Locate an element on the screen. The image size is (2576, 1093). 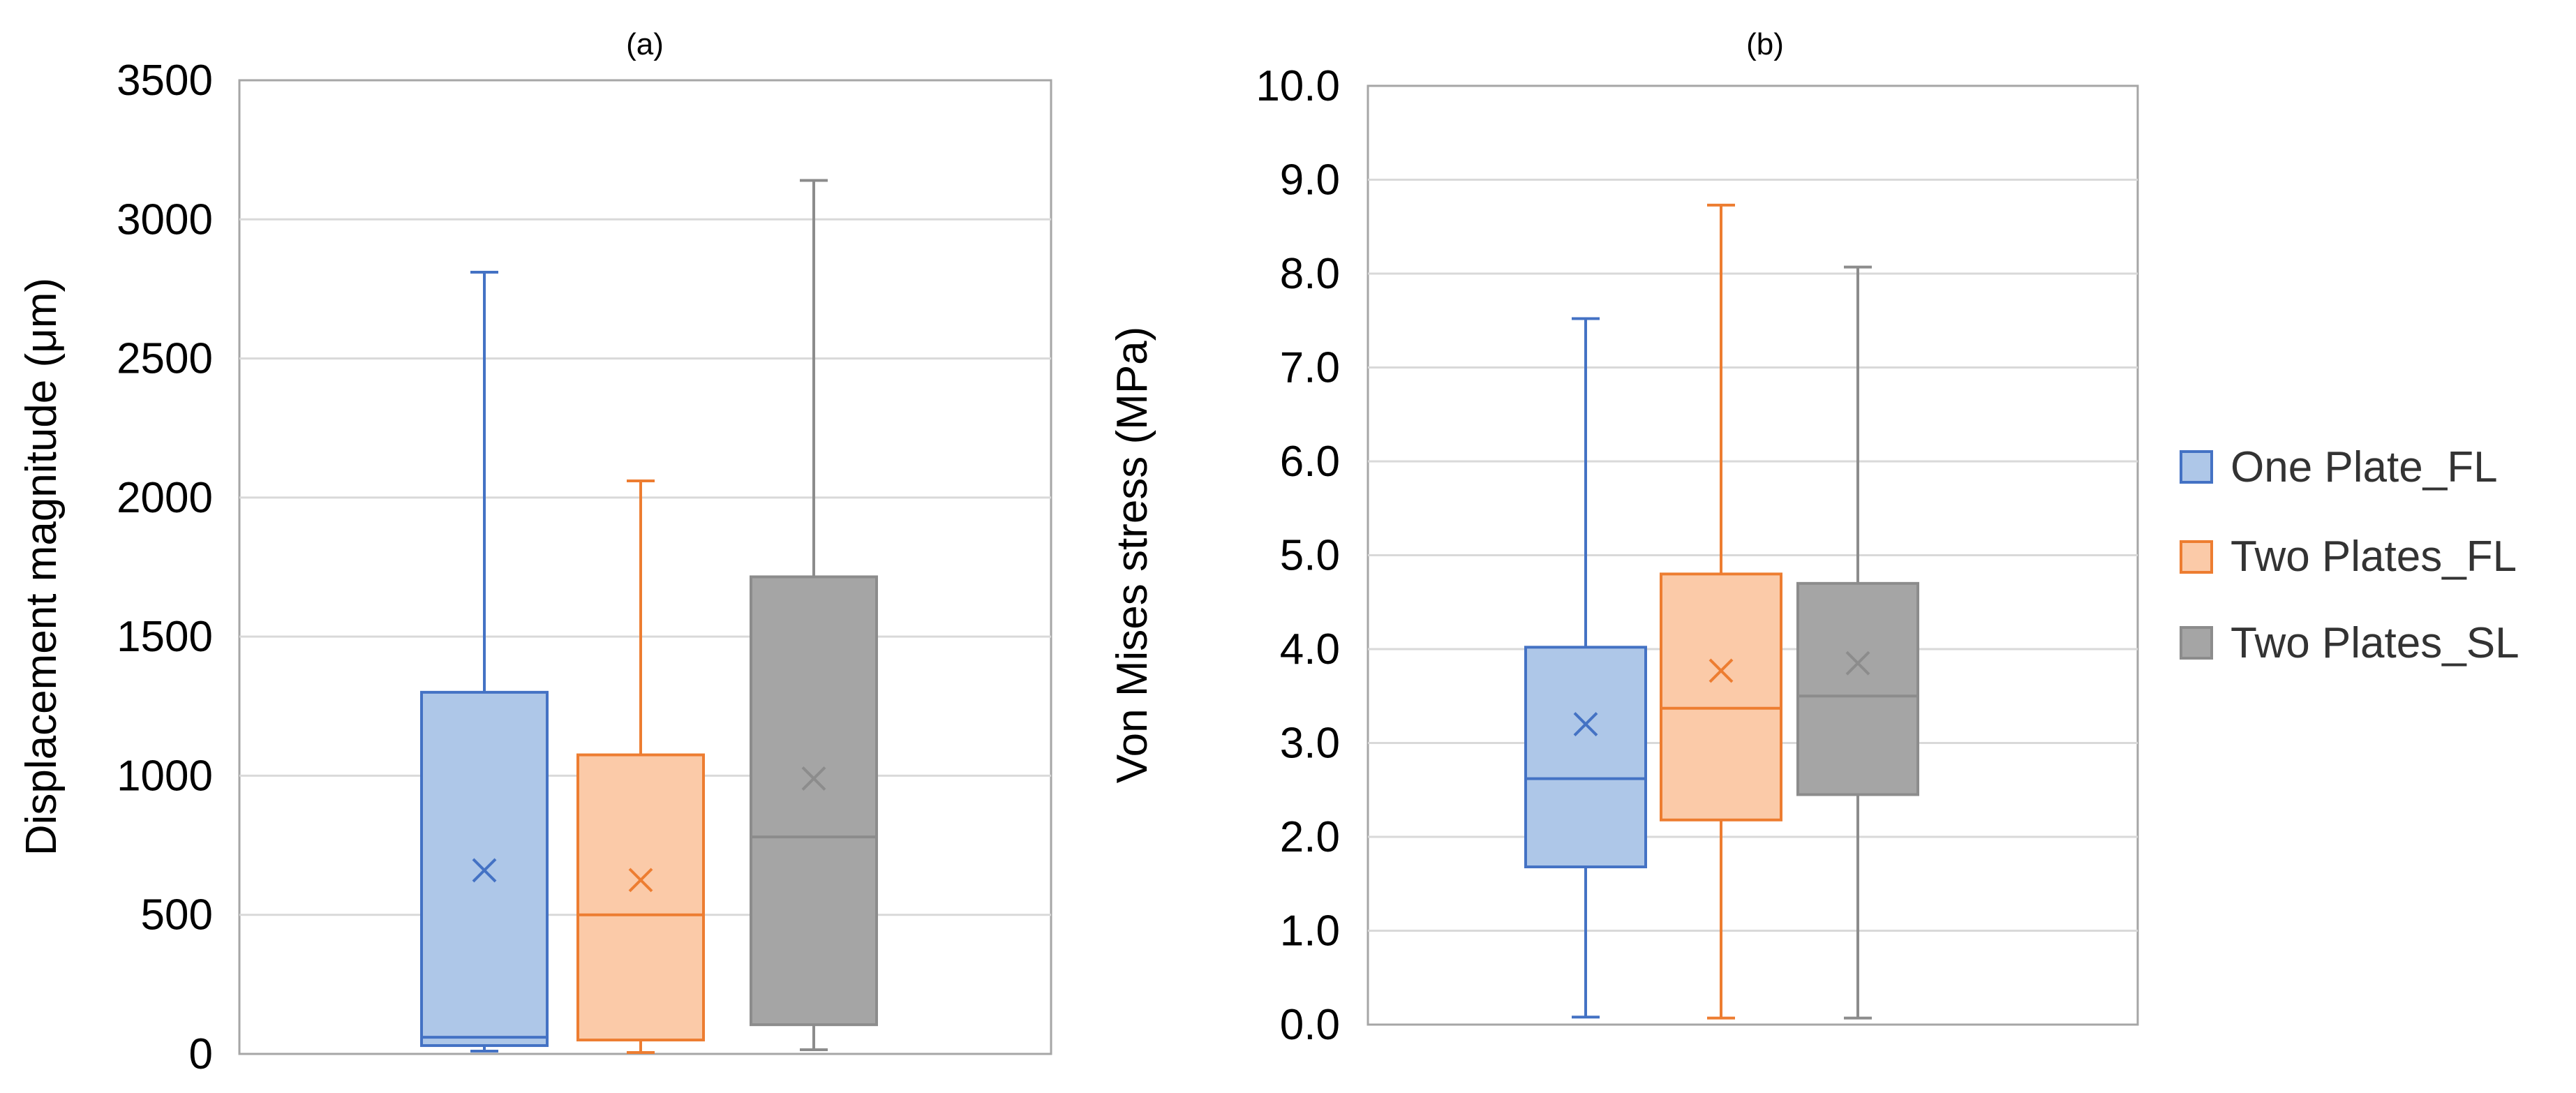
panel-b-boxes is located at coordinates (1721, 611).